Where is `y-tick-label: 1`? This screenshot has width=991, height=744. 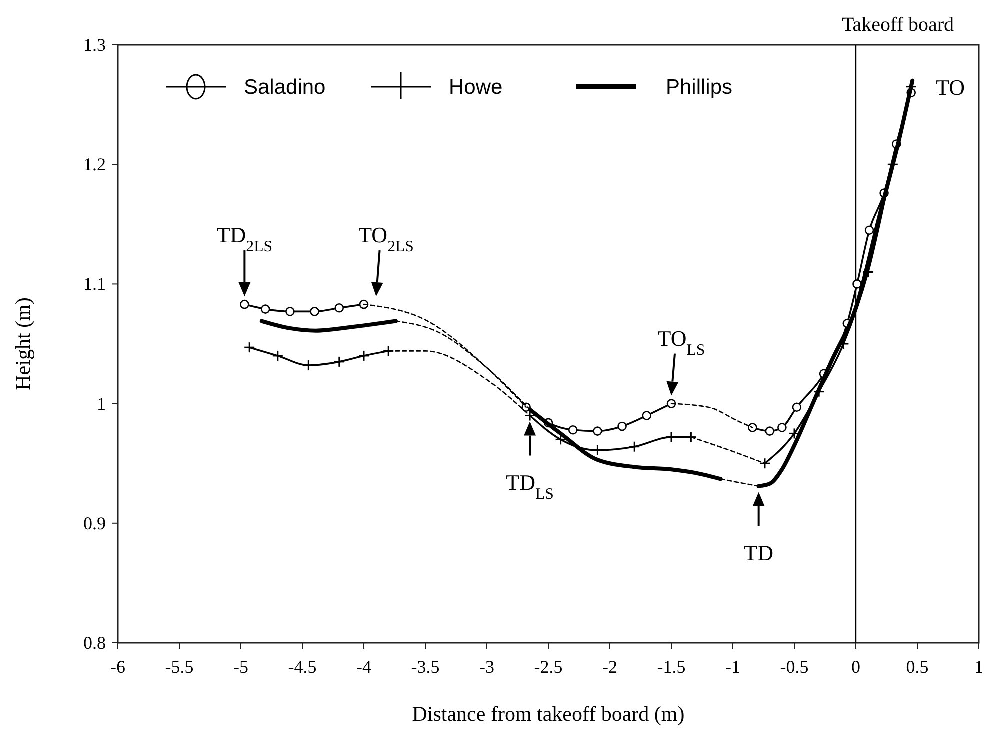
y-tick-label: 1 is located at coordinates (101, 404).